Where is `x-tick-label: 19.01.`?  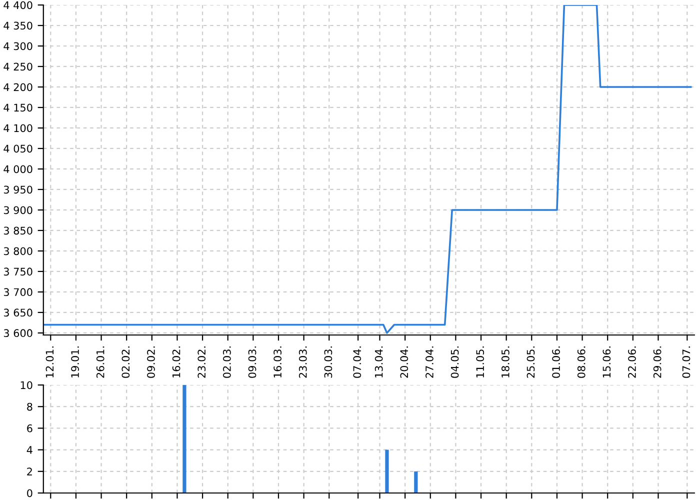
x-tick-label: 19.01. is located at coordinates (75, 362).